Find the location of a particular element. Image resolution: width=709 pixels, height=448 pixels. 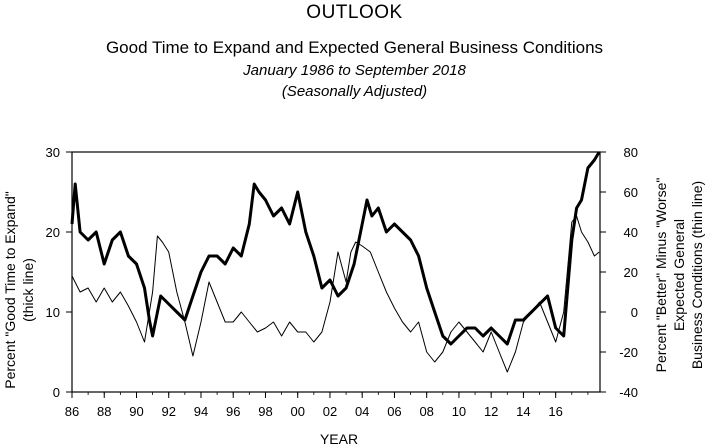

right-tick-label: 40 is located at coordinates (631, 232).